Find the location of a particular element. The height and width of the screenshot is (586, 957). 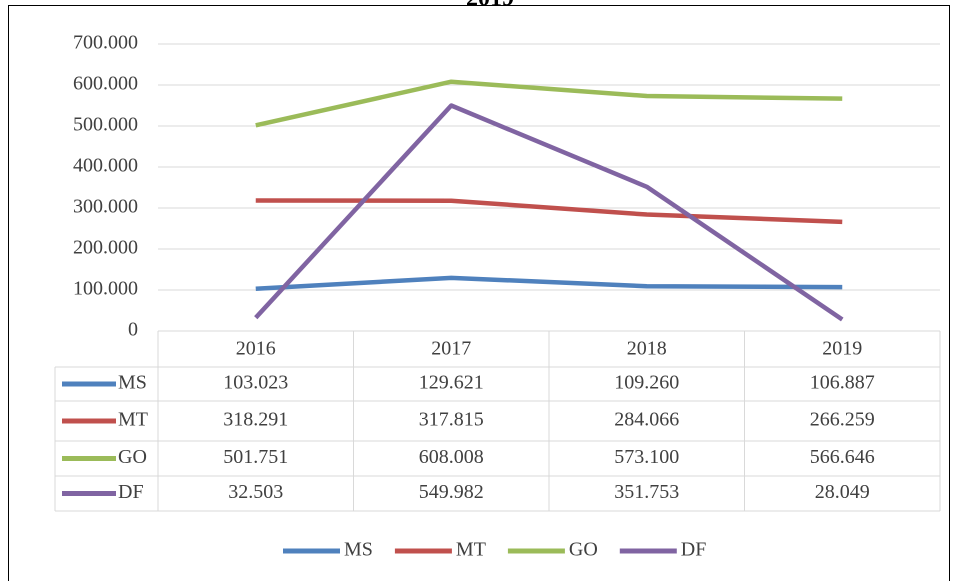

table-value: 103.023 is located at coordinates (255, 383).